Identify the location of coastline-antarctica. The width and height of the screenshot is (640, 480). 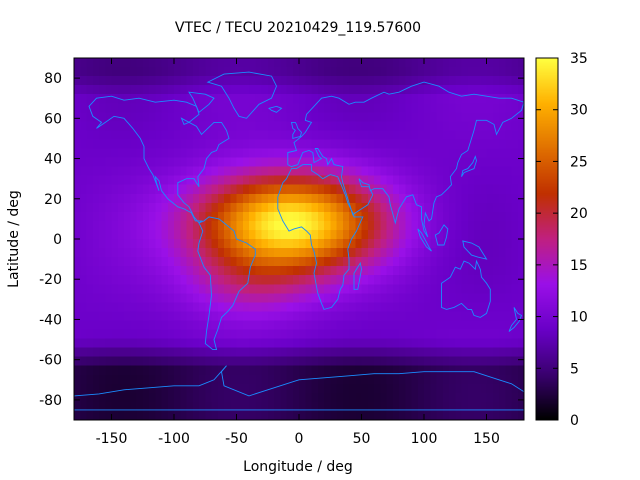
(299, 388).